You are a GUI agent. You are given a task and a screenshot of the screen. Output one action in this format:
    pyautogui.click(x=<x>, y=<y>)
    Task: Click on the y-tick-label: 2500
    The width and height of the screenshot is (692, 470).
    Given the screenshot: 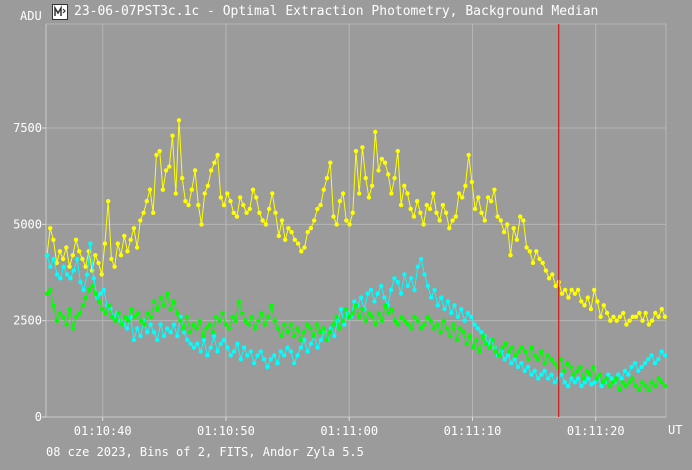 What is the action you would take?
    pyautogui.click(x=27, y=321)
    